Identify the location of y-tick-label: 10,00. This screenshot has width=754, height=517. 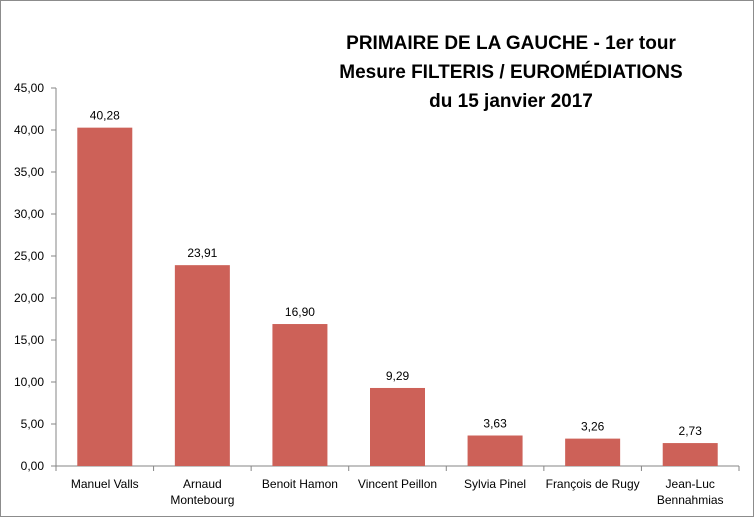
(29, 382).